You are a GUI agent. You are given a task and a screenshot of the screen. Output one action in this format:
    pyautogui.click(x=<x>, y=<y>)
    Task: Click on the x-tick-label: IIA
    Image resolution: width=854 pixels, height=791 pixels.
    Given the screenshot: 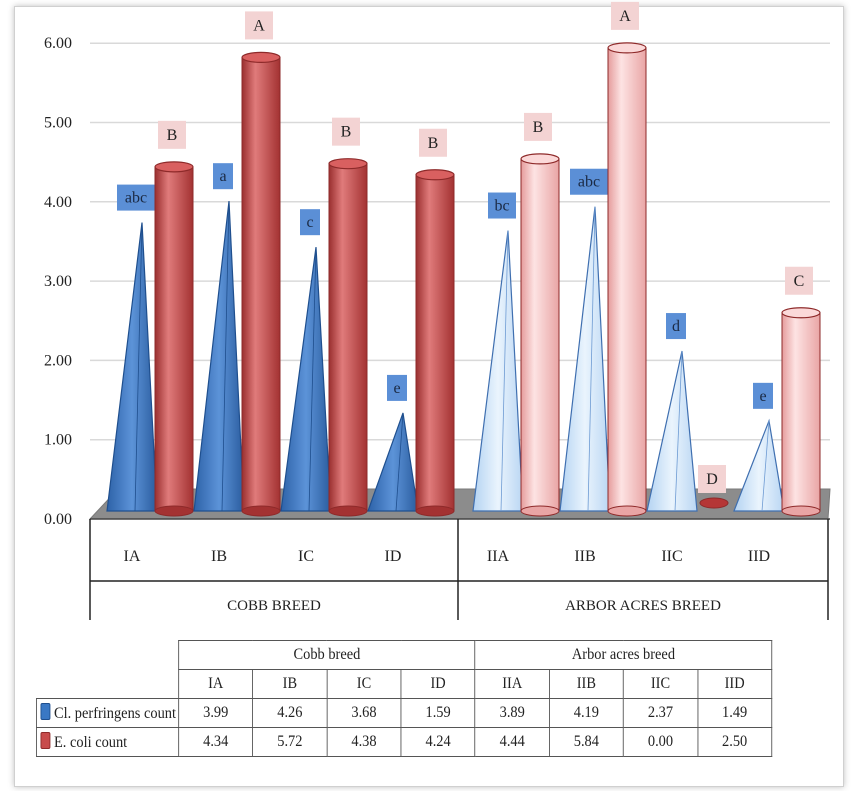 What is the action you would take?
    pyautogui.click(x=498, y=556)
    